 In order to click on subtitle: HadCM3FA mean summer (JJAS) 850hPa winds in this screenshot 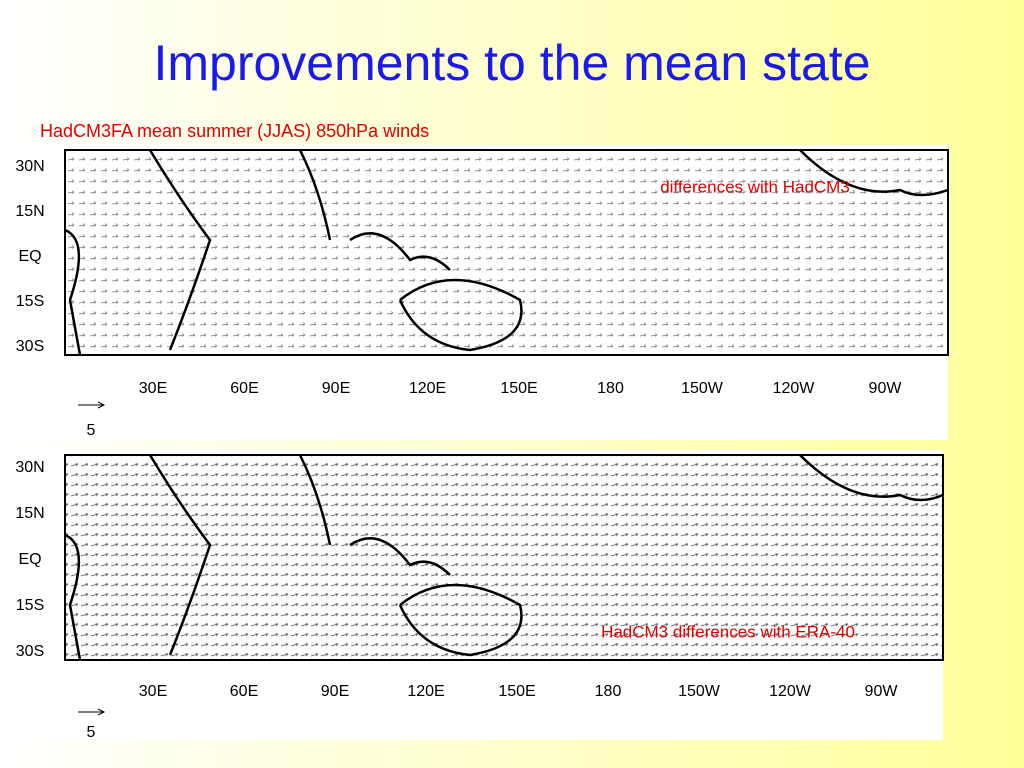, I will do `click(234, 131)`.